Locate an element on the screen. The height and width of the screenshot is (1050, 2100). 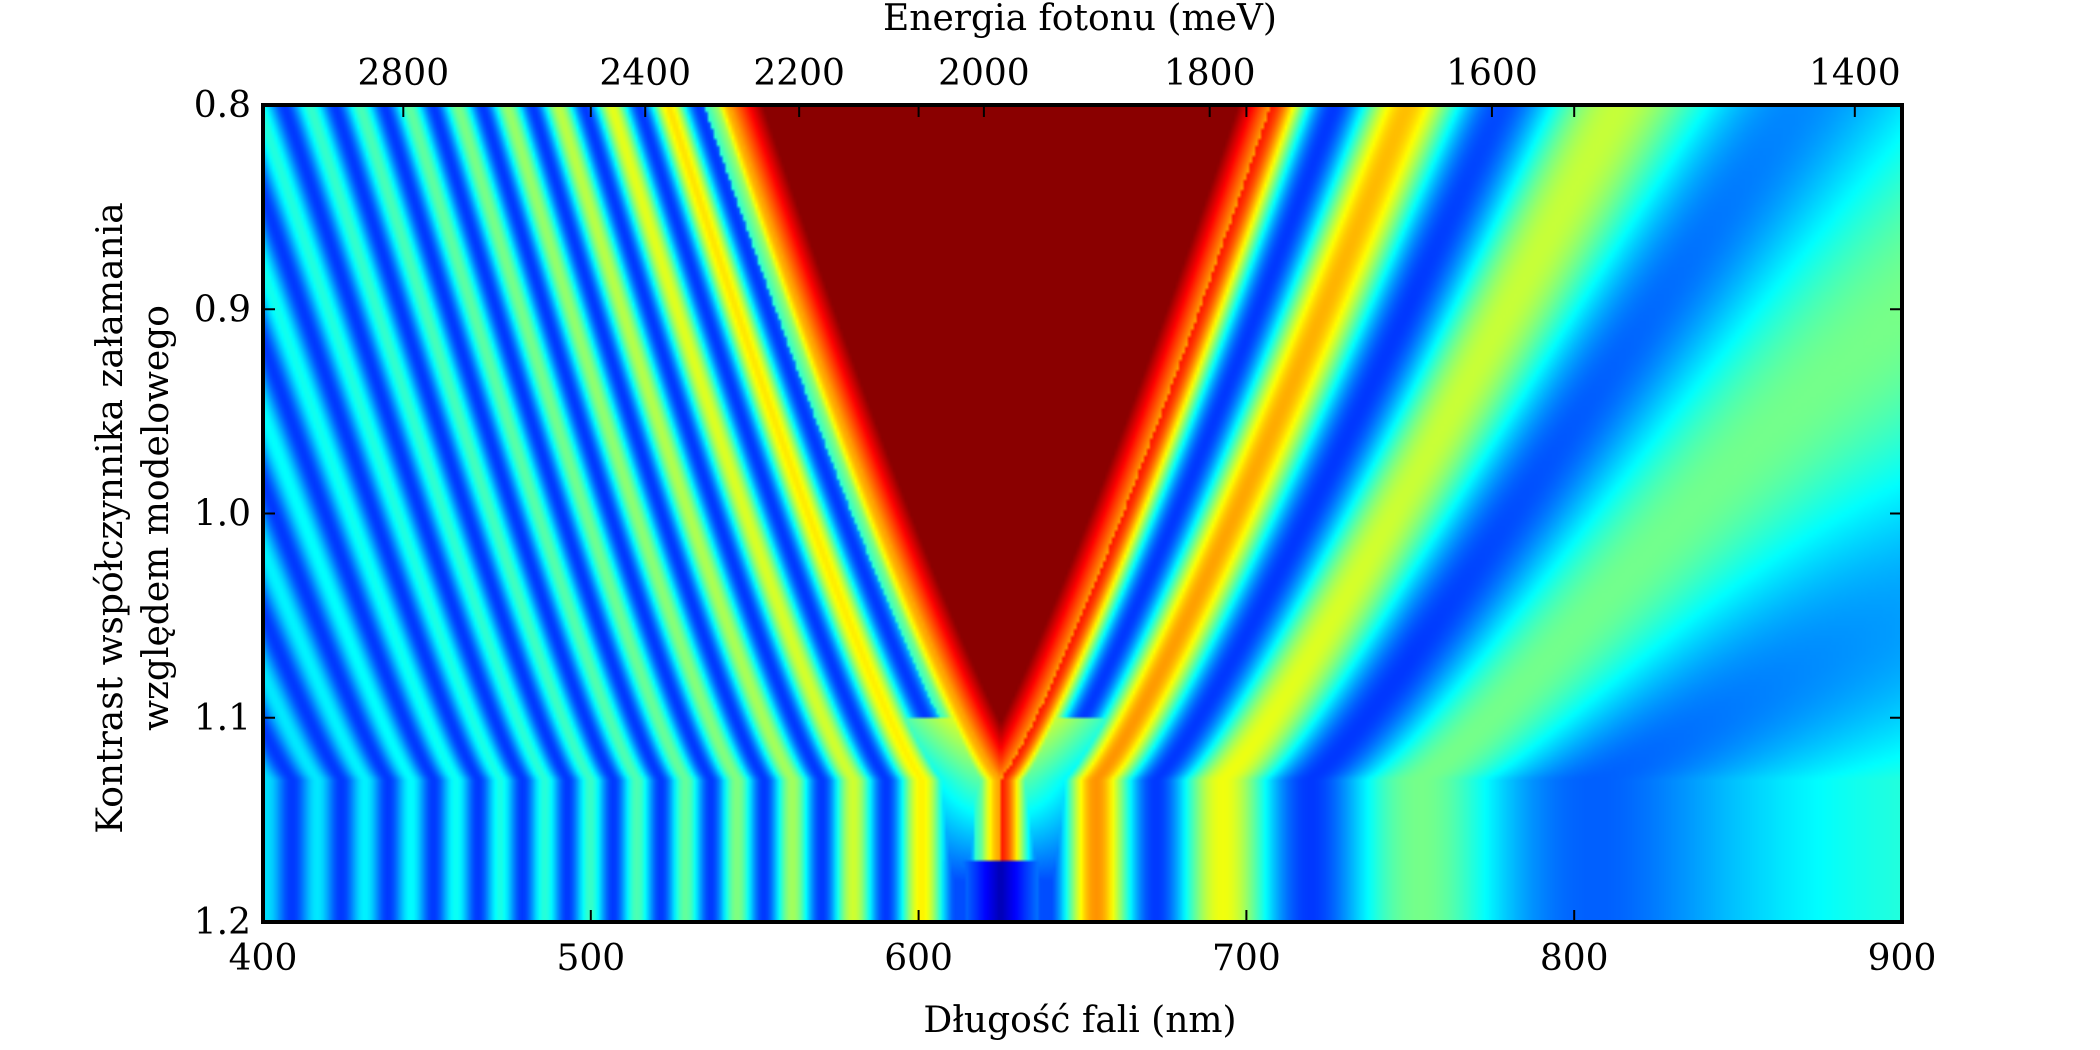
y-tick-label: 1.1 is located at coordinates (222, 718).